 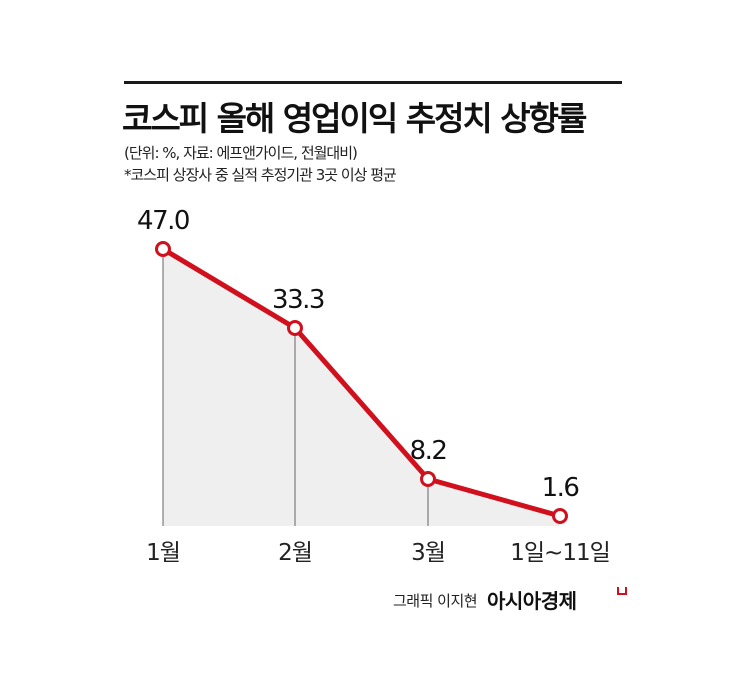 What do you see at coordinates (435, 601) in the screenshot?
I see `graphic-credit: 그래픽 이지현` at bounding box center [435, 601].